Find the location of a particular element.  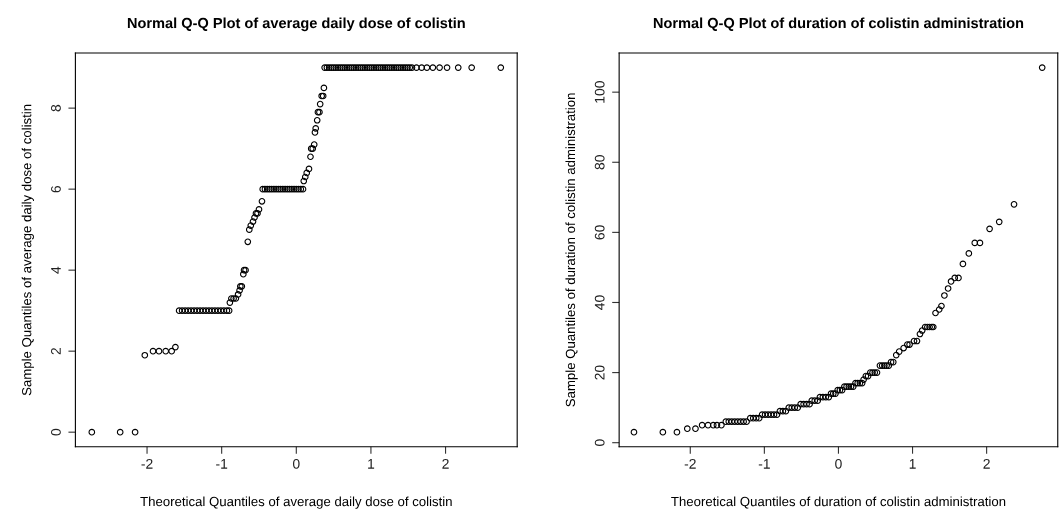

y-tick-label: 20 is located at coordinates (599, 372).